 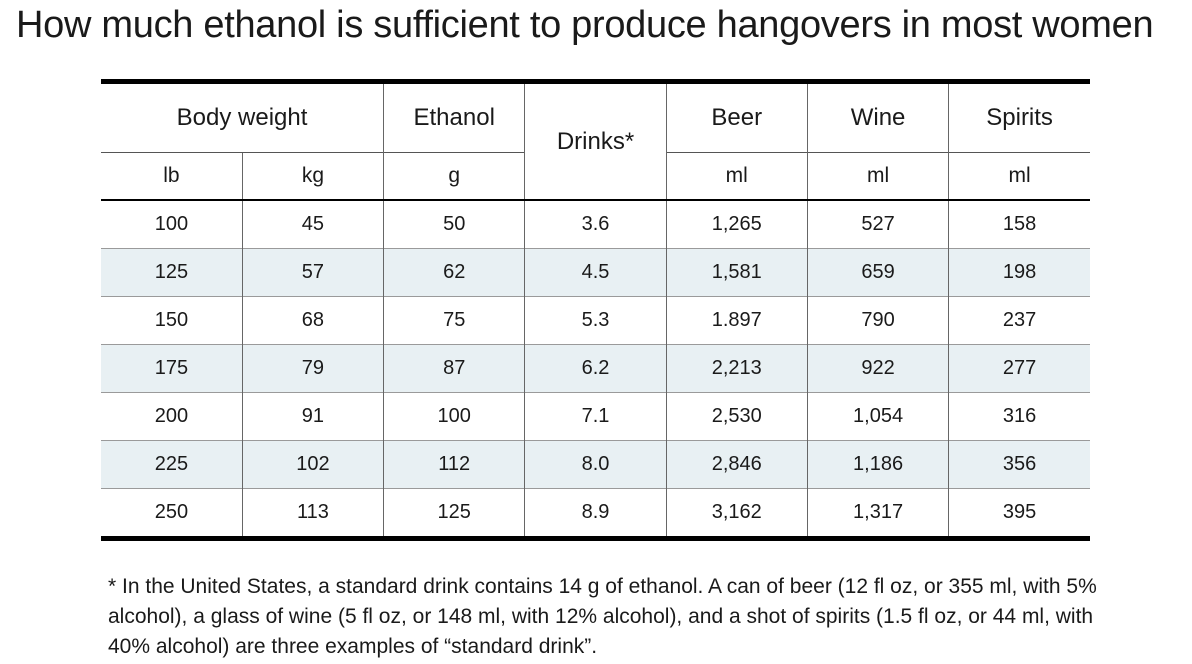 I want to click on cell-lb: 150, so click(x=172, y=320).